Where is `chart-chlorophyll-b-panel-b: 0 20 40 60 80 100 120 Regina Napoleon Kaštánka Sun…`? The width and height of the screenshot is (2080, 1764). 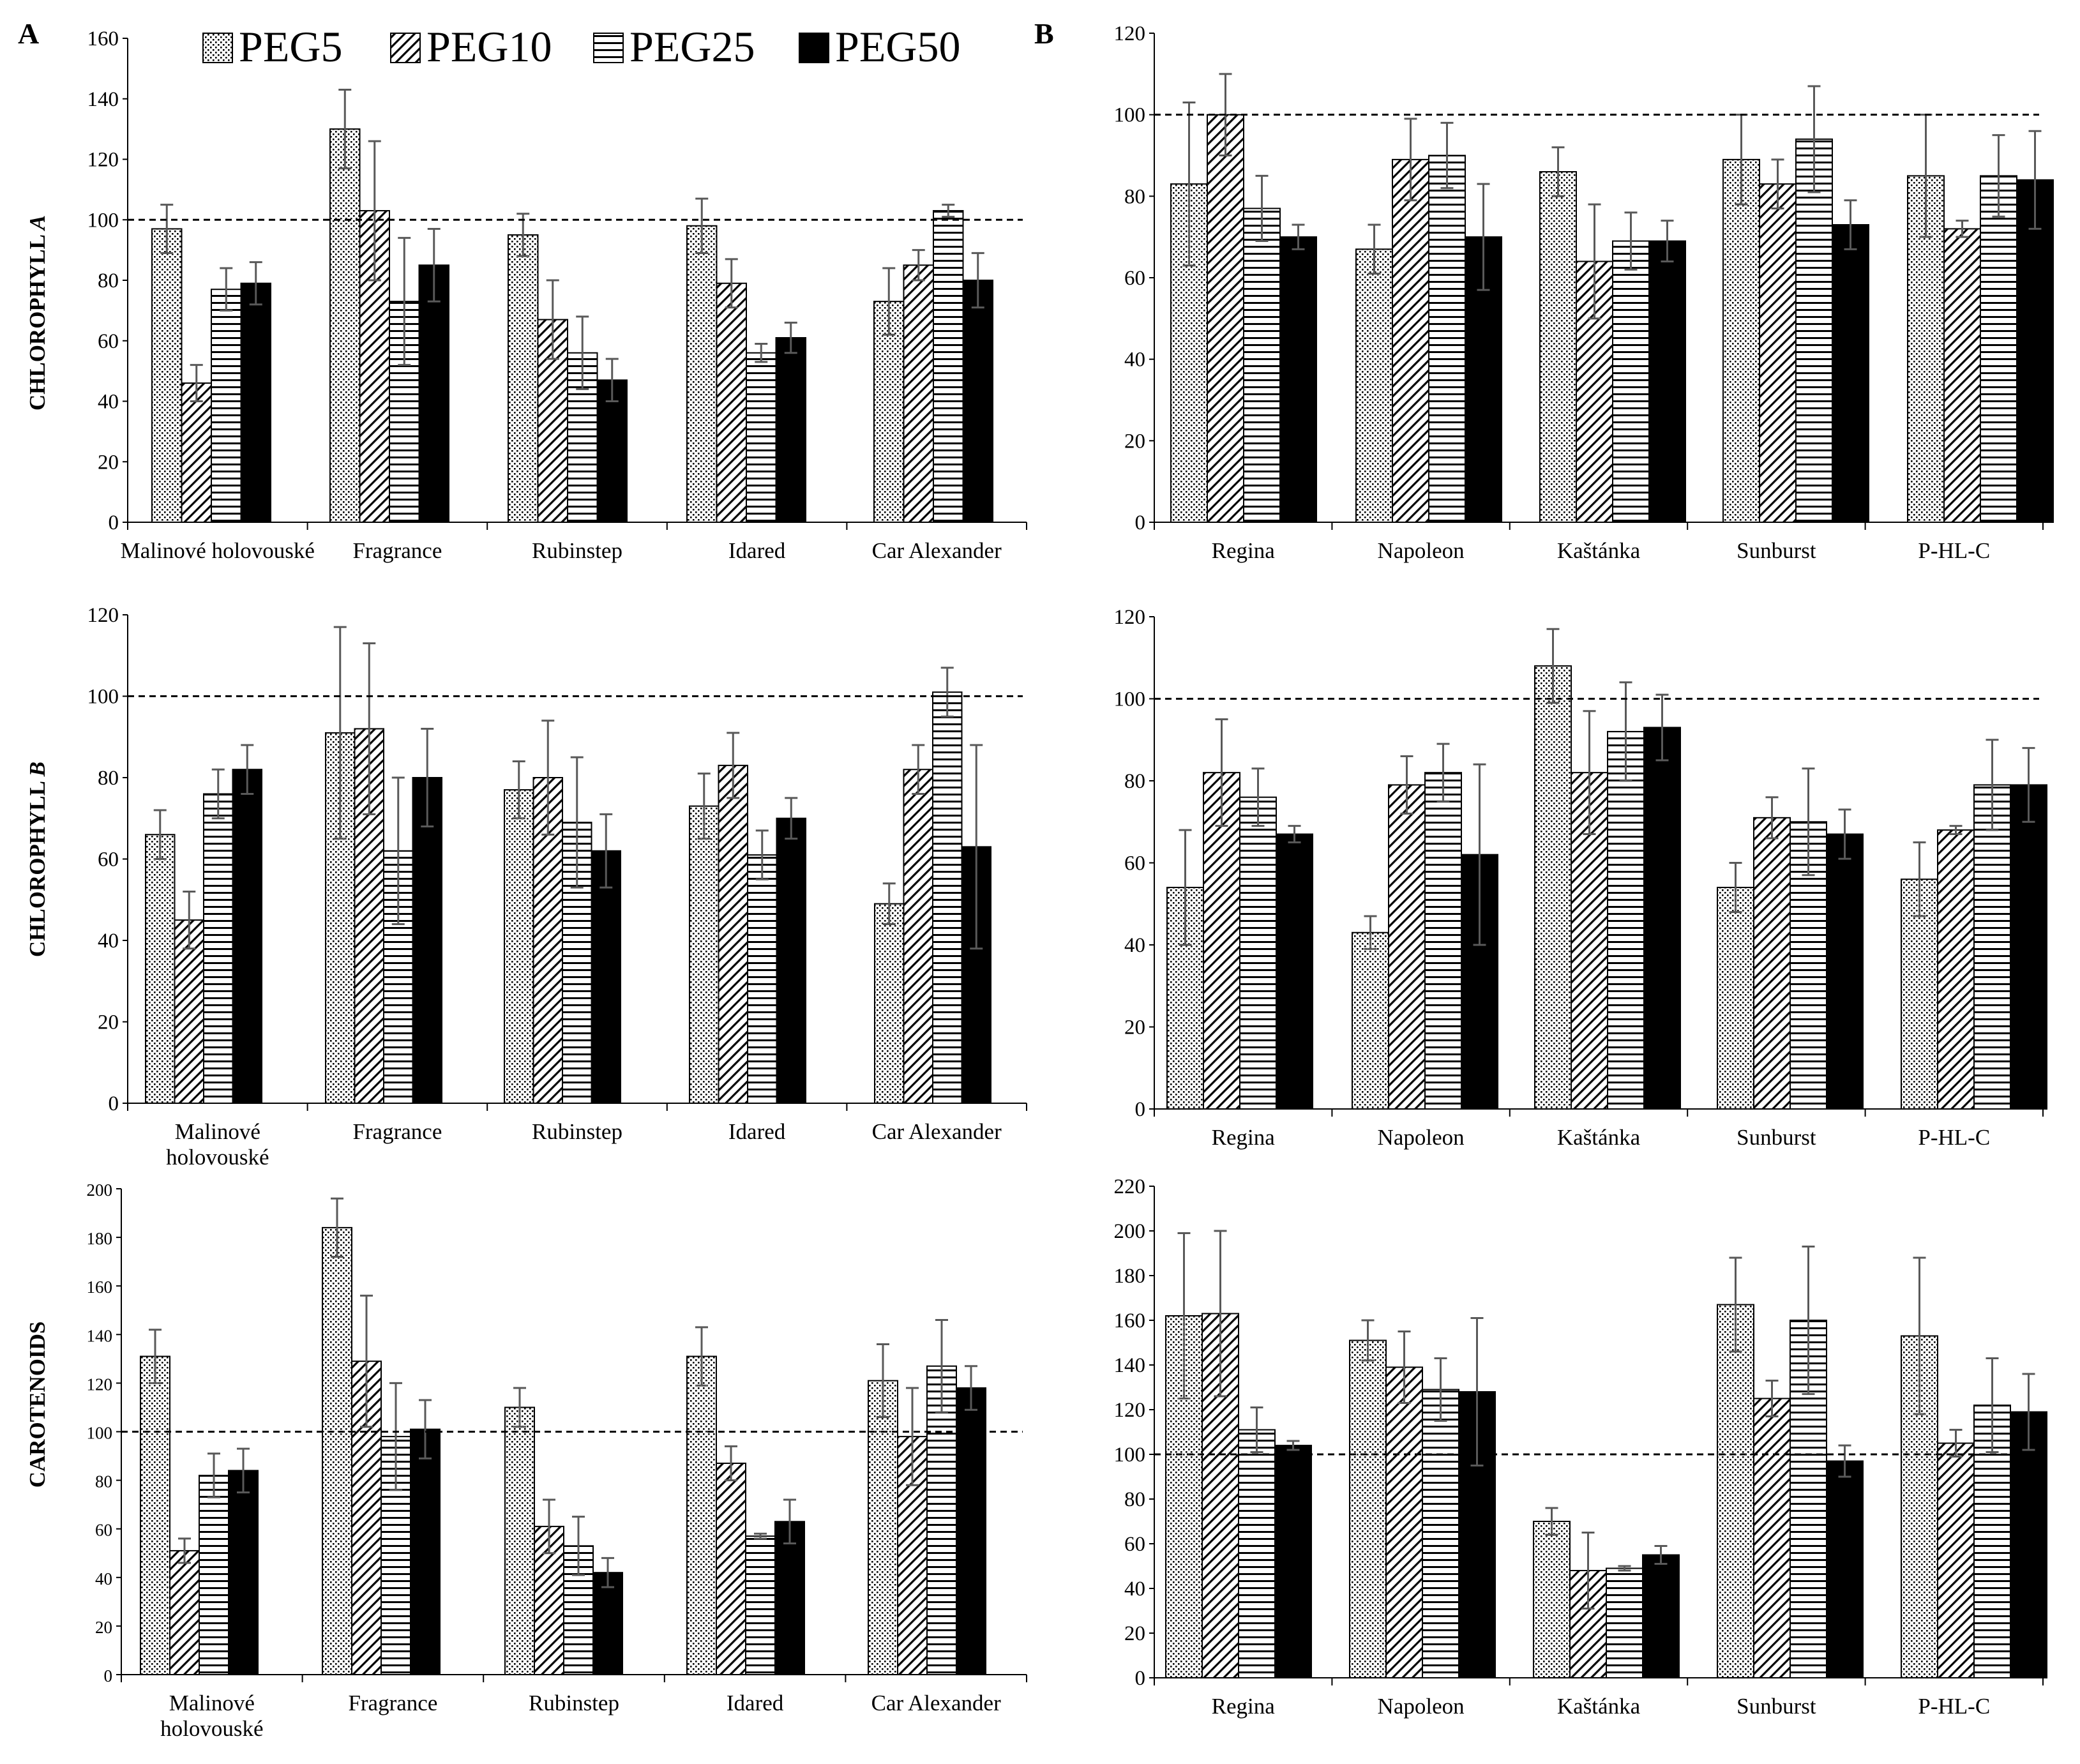
chart-chlorophyll-b-panel-b: 0 20 40 60 80 100 120 Regina Napoleon Kaštánka Sun… is located at coordinates (1580, 878).